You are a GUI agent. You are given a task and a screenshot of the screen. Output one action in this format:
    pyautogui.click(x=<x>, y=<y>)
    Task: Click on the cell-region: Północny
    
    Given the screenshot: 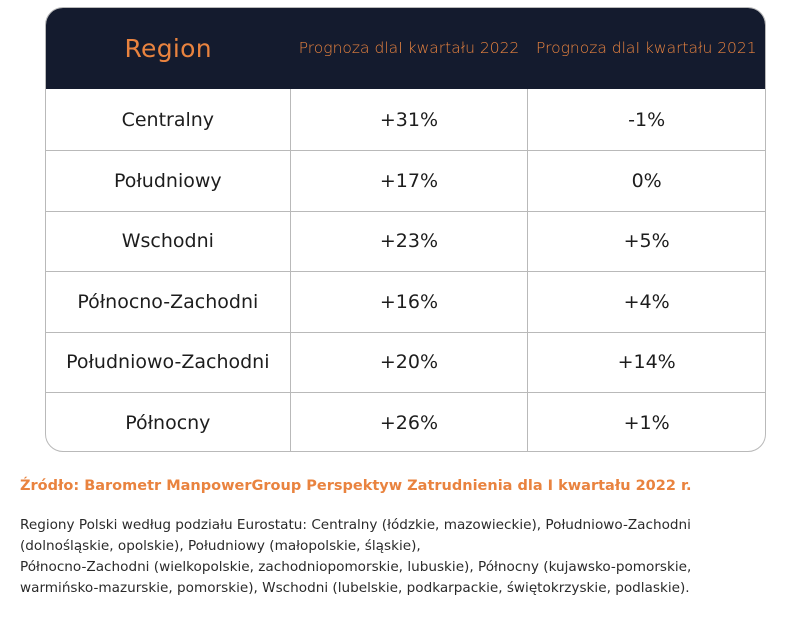 What is the action you would take?
    pyautogui.click(x=168, y=422)
    